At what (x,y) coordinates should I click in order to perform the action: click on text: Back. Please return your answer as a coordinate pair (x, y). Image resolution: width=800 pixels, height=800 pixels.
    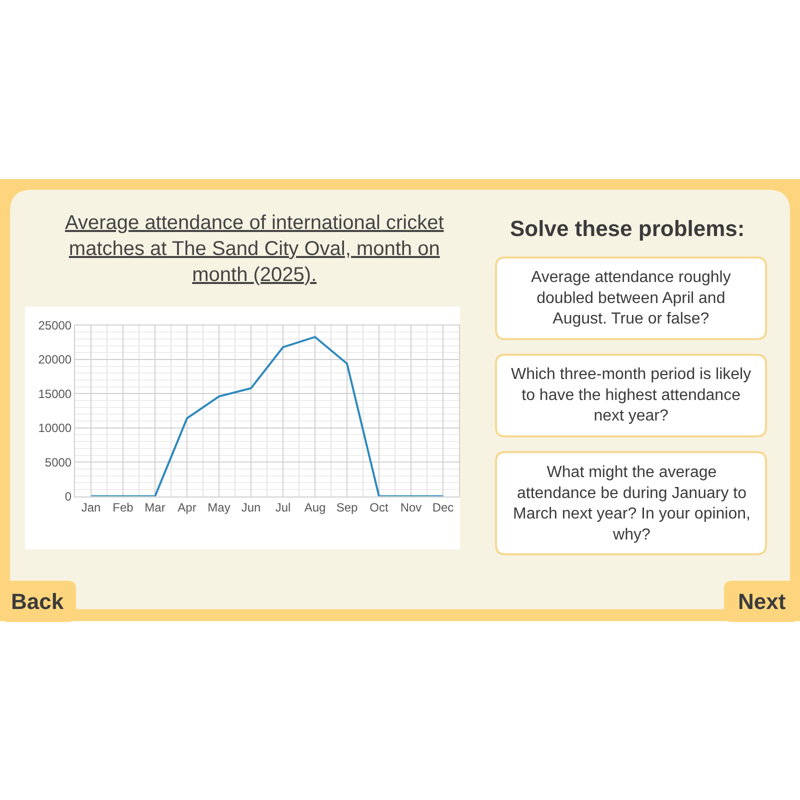
    Looking at the image, I should click on (37, 601).